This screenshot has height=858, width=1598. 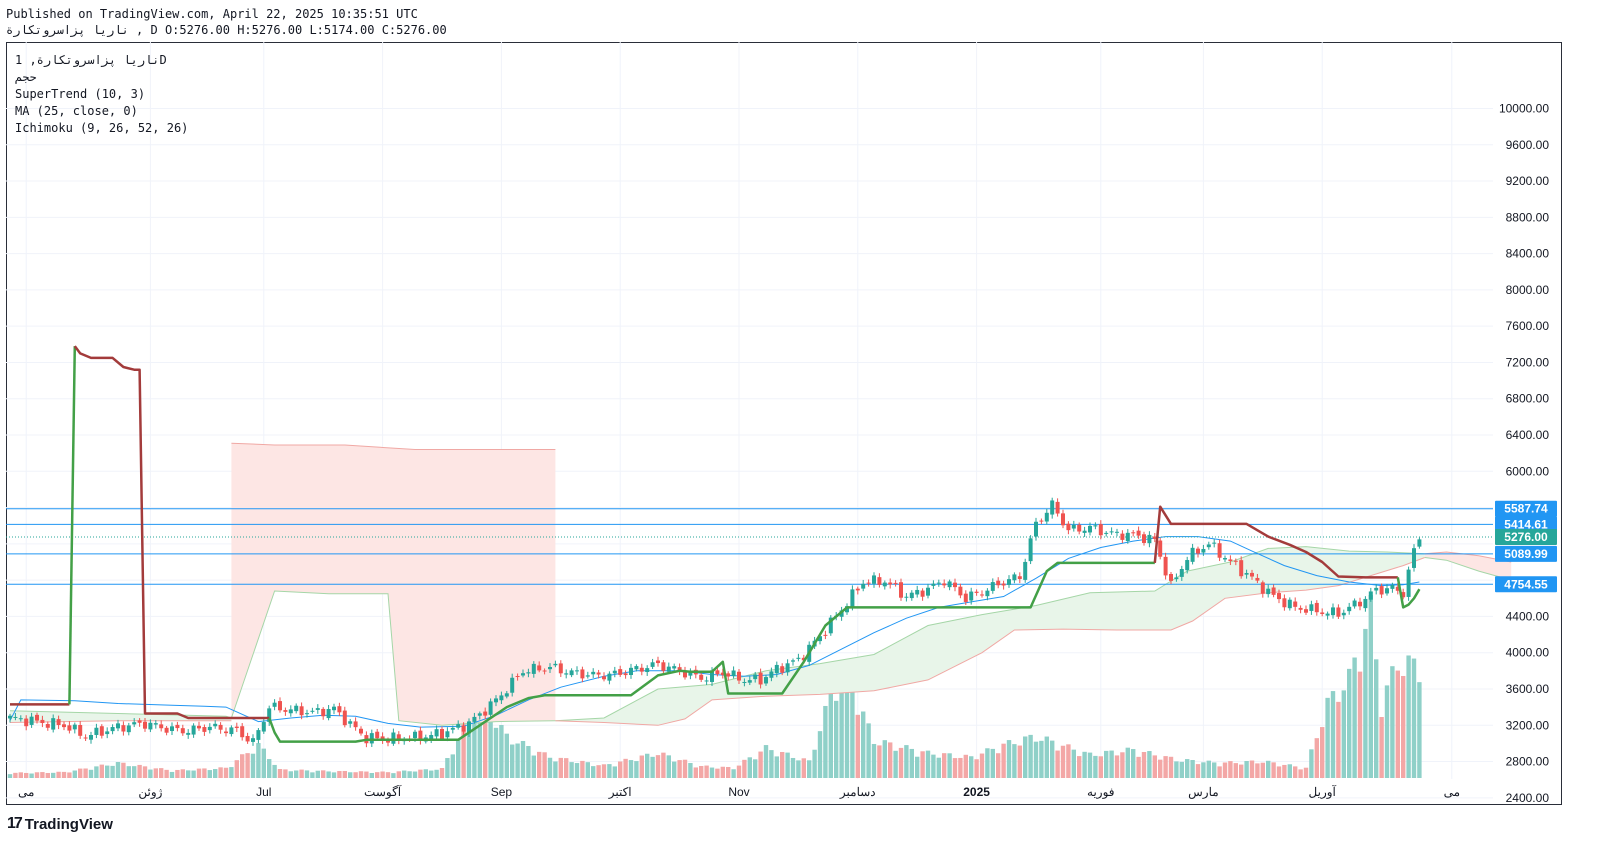 What do you see at coordinates (393, 658) in the screenshot?
I see `cloud-span-b` at bounding box center [393, 658].